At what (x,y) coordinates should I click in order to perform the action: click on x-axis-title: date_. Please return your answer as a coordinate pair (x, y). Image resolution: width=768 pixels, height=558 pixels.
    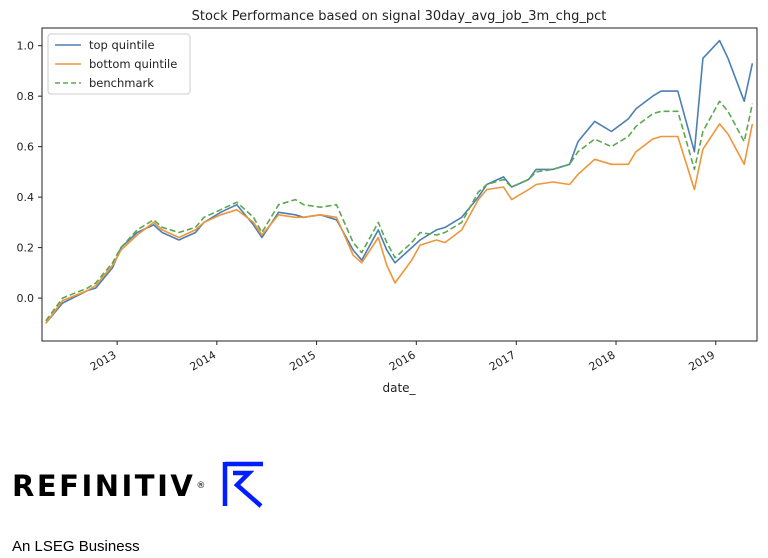
    Looking at the image, I should click on (399, 388).